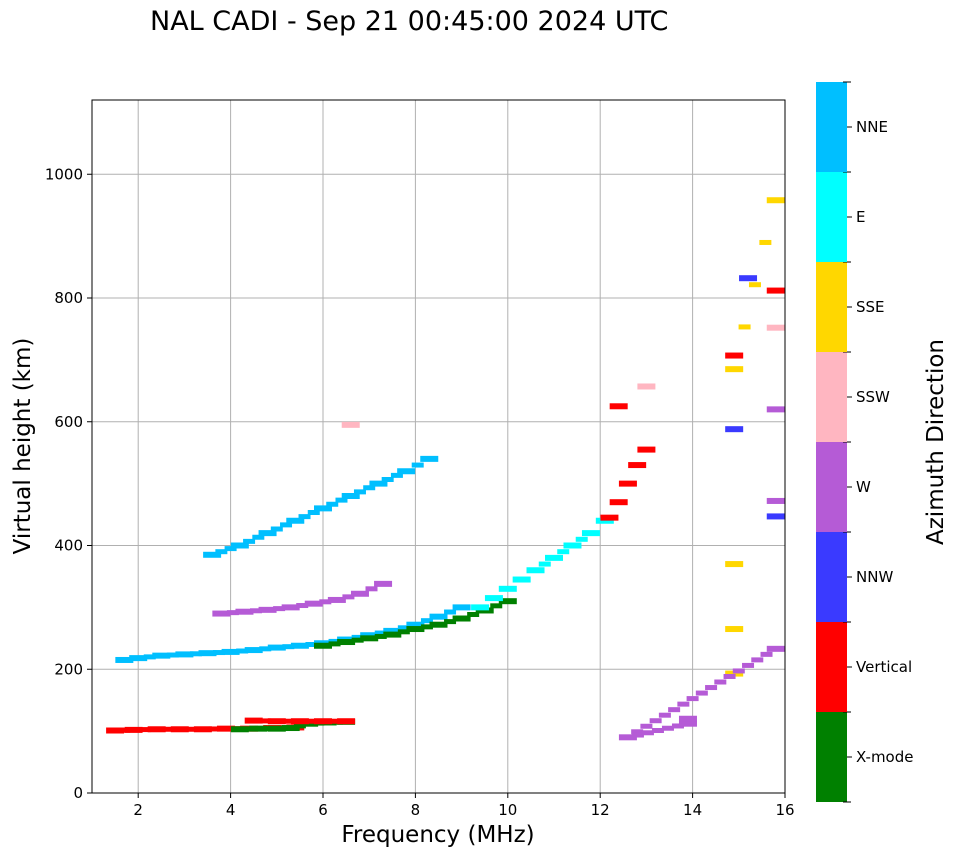 The height and width of the screenshot is (857, 958). I want to click on azimuth-colorbar: X-mode Vertical NNW W SSW SSE E NNE, so click(864, 442).